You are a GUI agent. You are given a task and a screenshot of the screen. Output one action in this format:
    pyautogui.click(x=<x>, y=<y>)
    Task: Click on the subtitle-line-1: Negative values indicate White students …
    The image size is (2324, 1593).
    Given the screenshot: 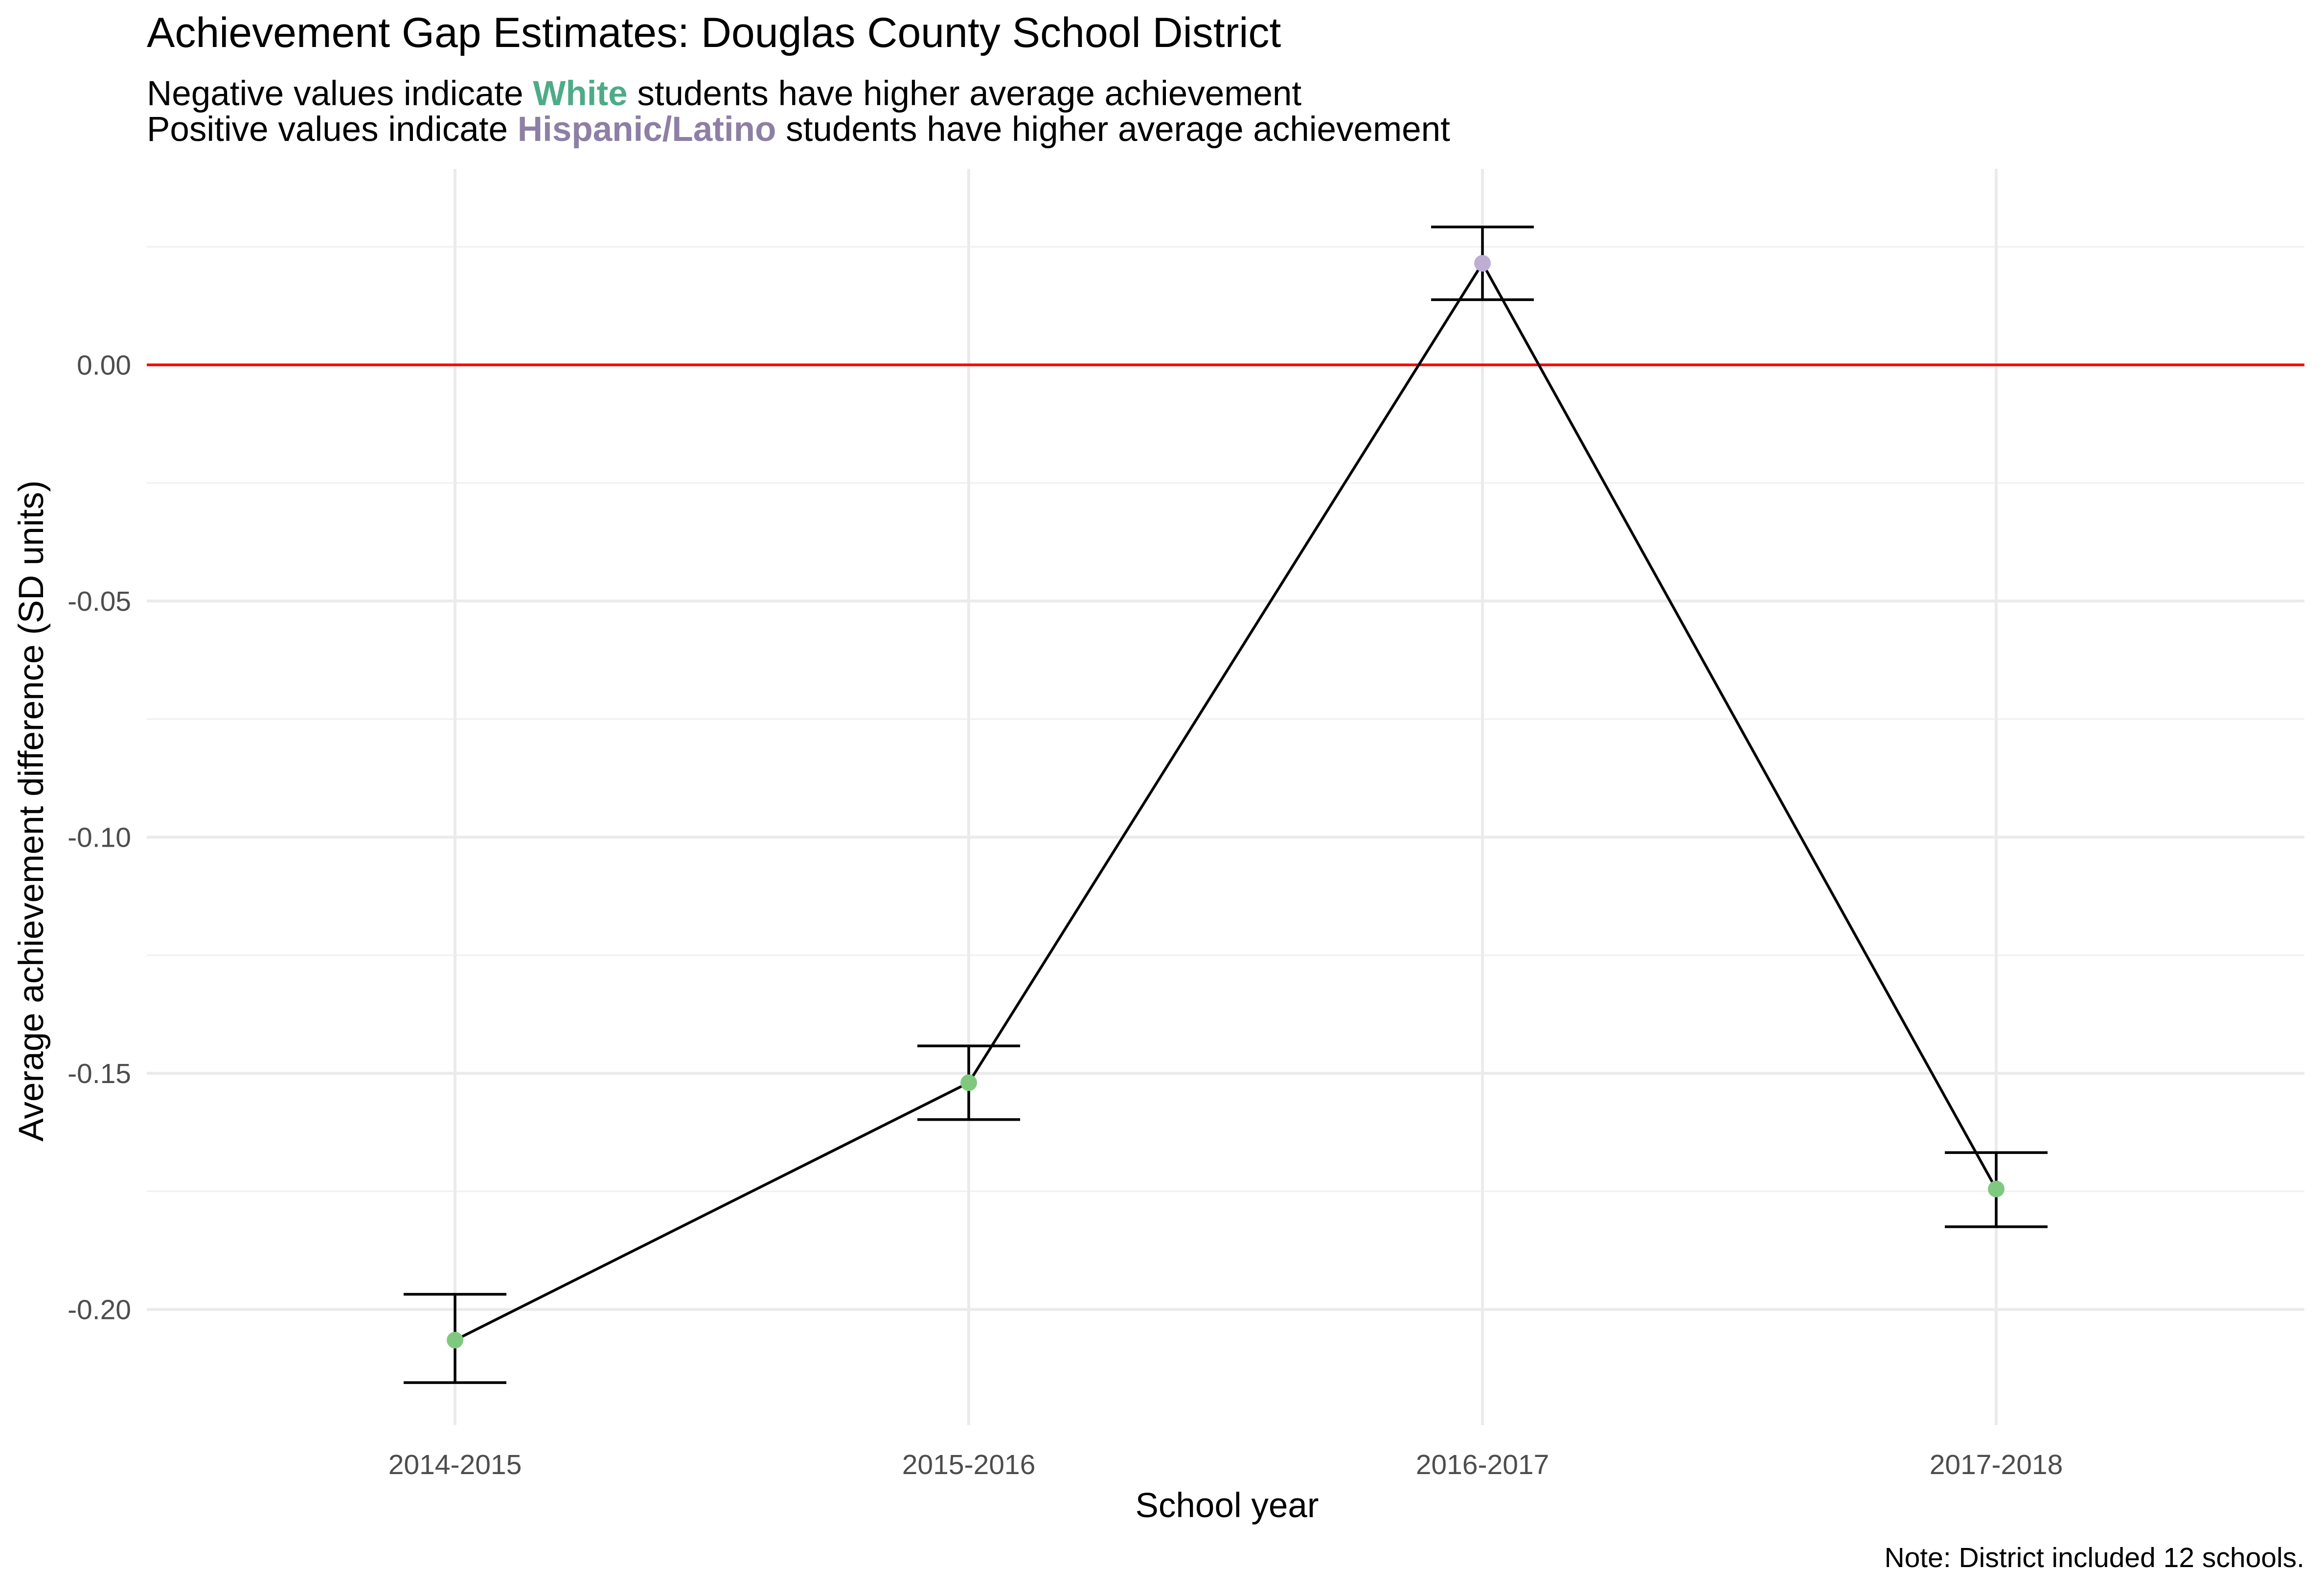 What is the action you would take?
    pyautogui.click(x=724, y=93)
    